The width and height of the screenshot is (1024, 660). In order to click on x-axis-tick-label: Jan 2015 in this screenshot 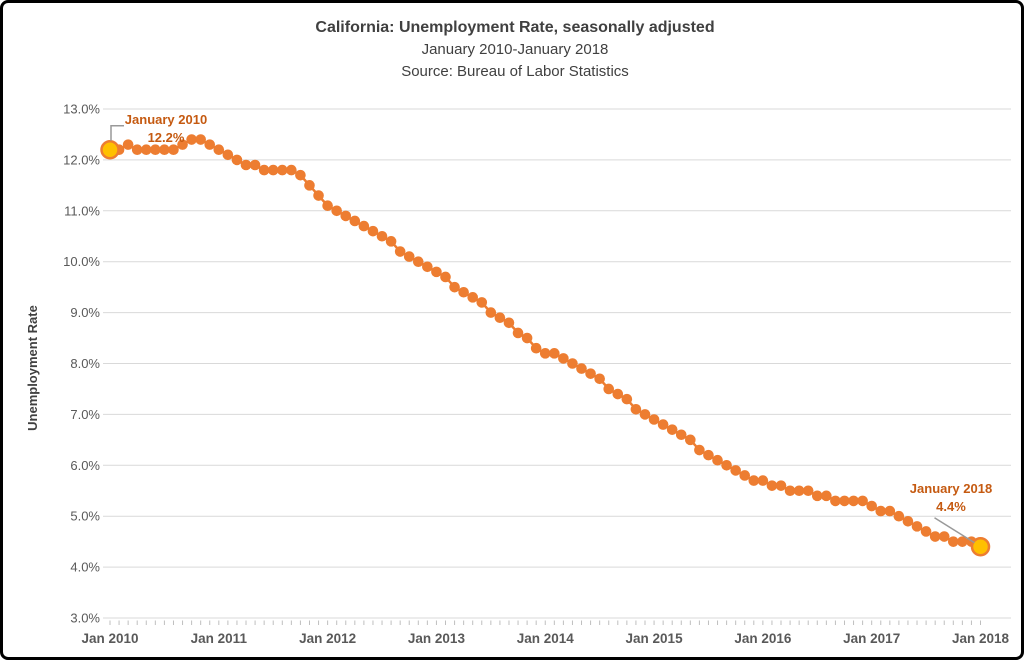, I will do `click(655, 638)`.